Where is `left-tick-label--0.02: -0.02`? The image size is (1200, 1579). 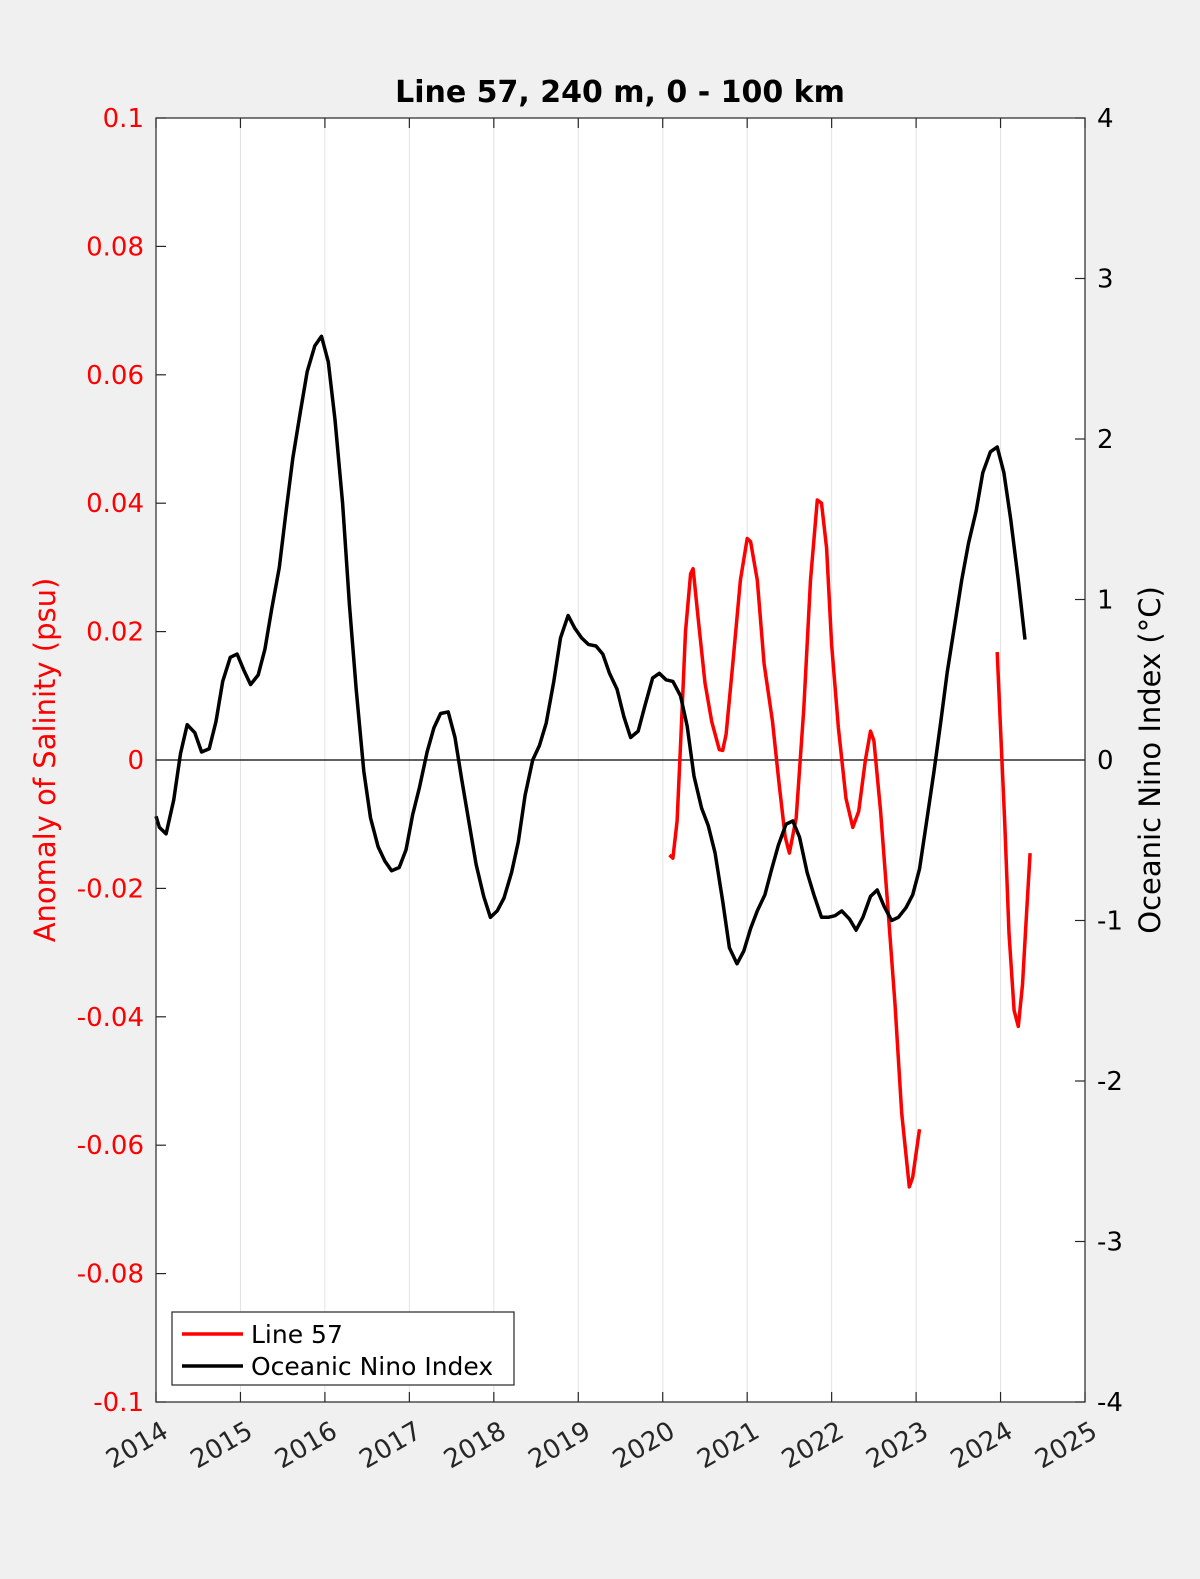 left-tick-label--0.02: -0.02 is located at coordinates (110, 889).